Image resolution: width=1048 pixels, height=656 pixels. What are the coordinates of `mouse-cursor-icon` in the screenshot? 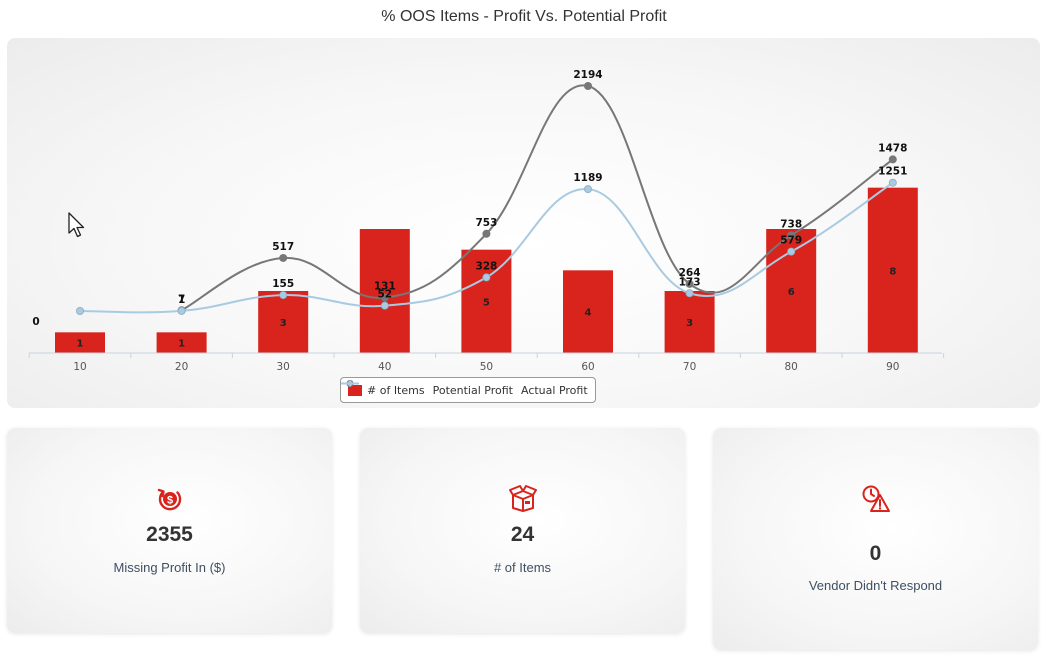 It's located at (76, 225).